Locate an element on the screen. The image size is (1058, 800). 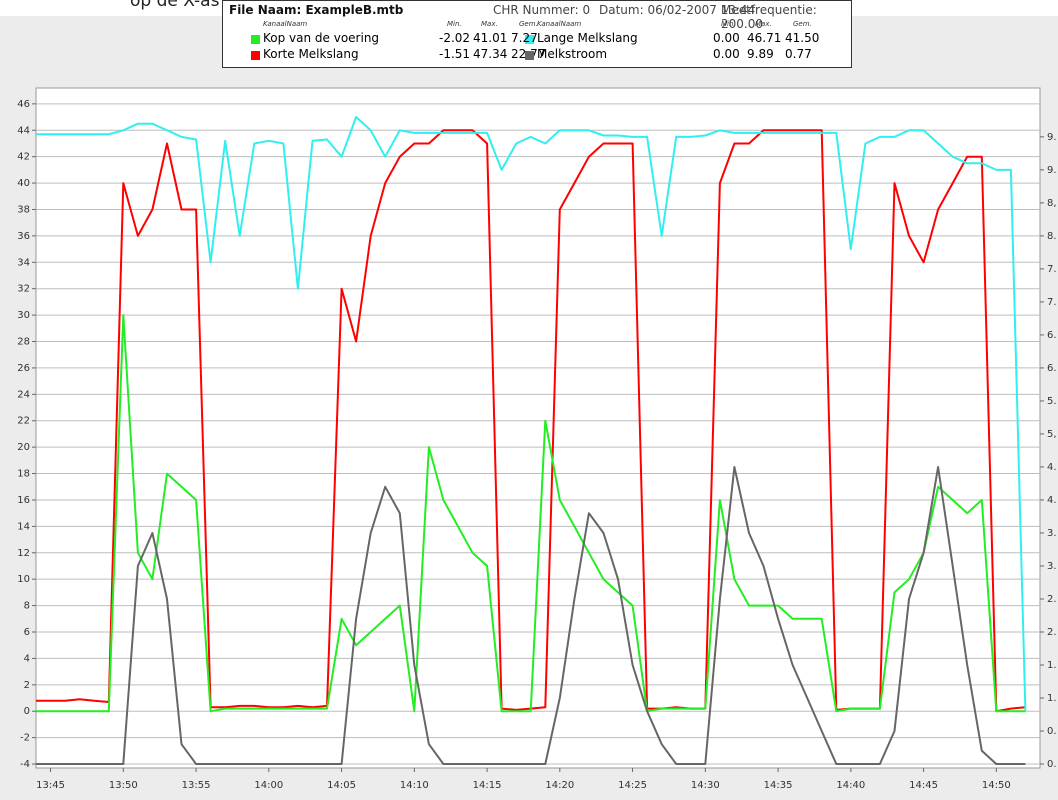
y-tick-label: 20 is located at coordinates (23, 447).